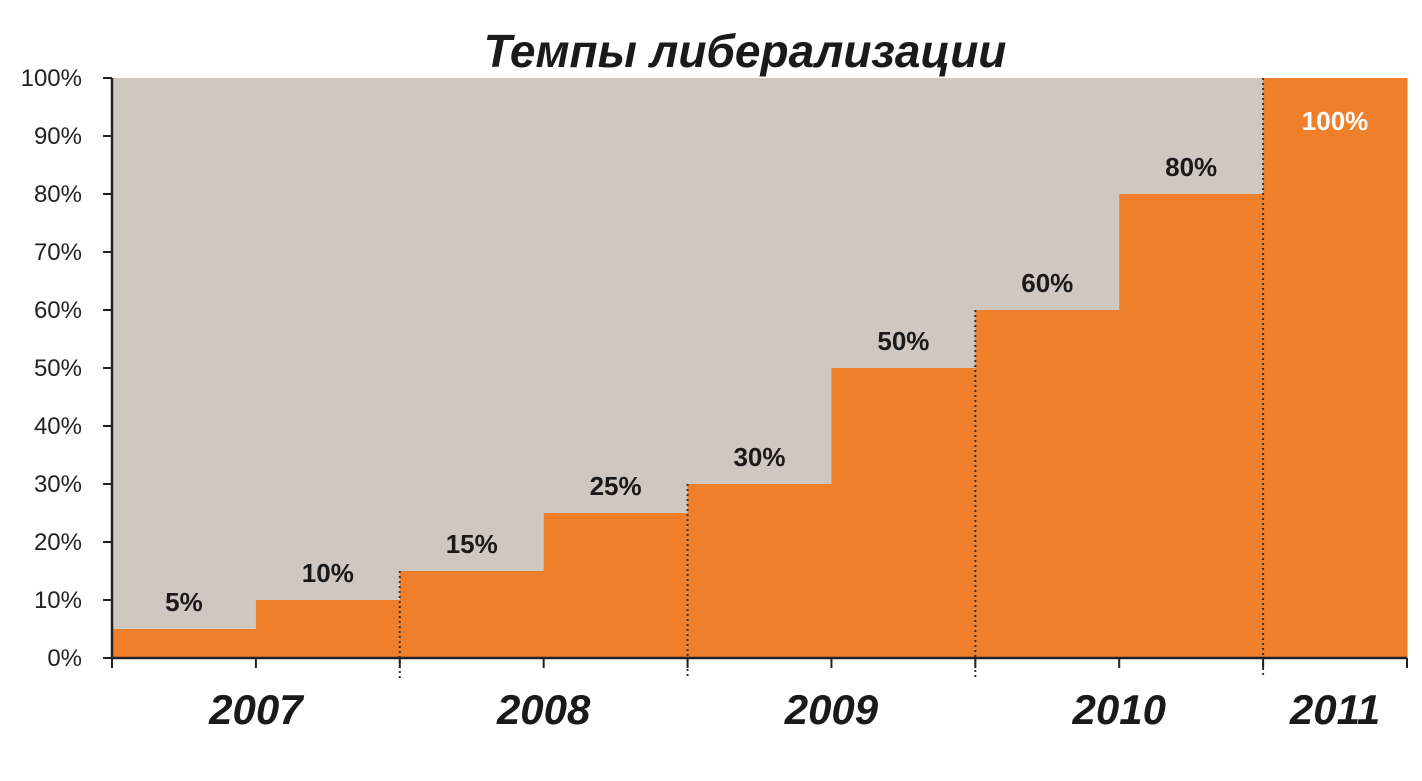 This screenshot has height=781, width=1422. I want to click on y-tick-label: 70%, so click(58, 252).